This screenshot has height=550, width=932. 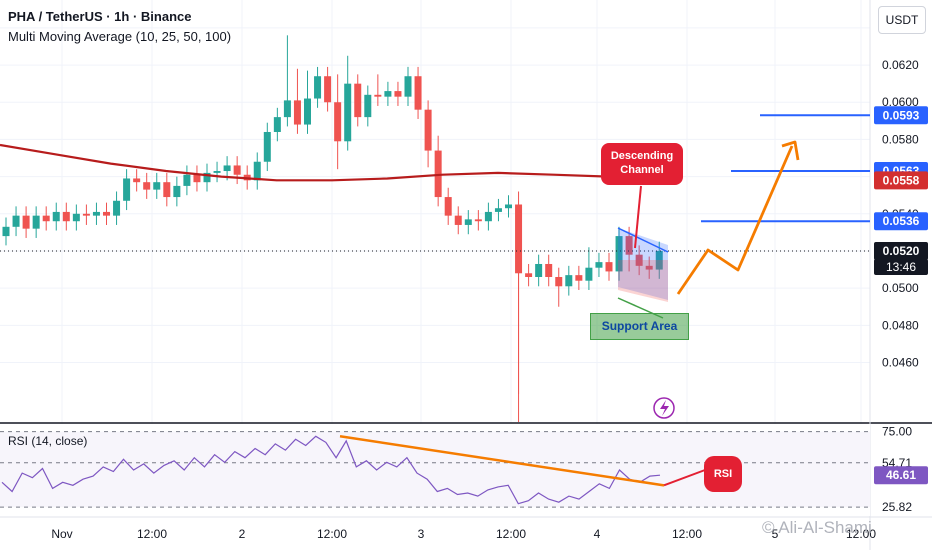 What do you see at coordinates (120, 36) in the screenshot?
I see `indicator-title: Multi Moving Average (10, 25, 50, 100)` at bounding box center [120, 36].